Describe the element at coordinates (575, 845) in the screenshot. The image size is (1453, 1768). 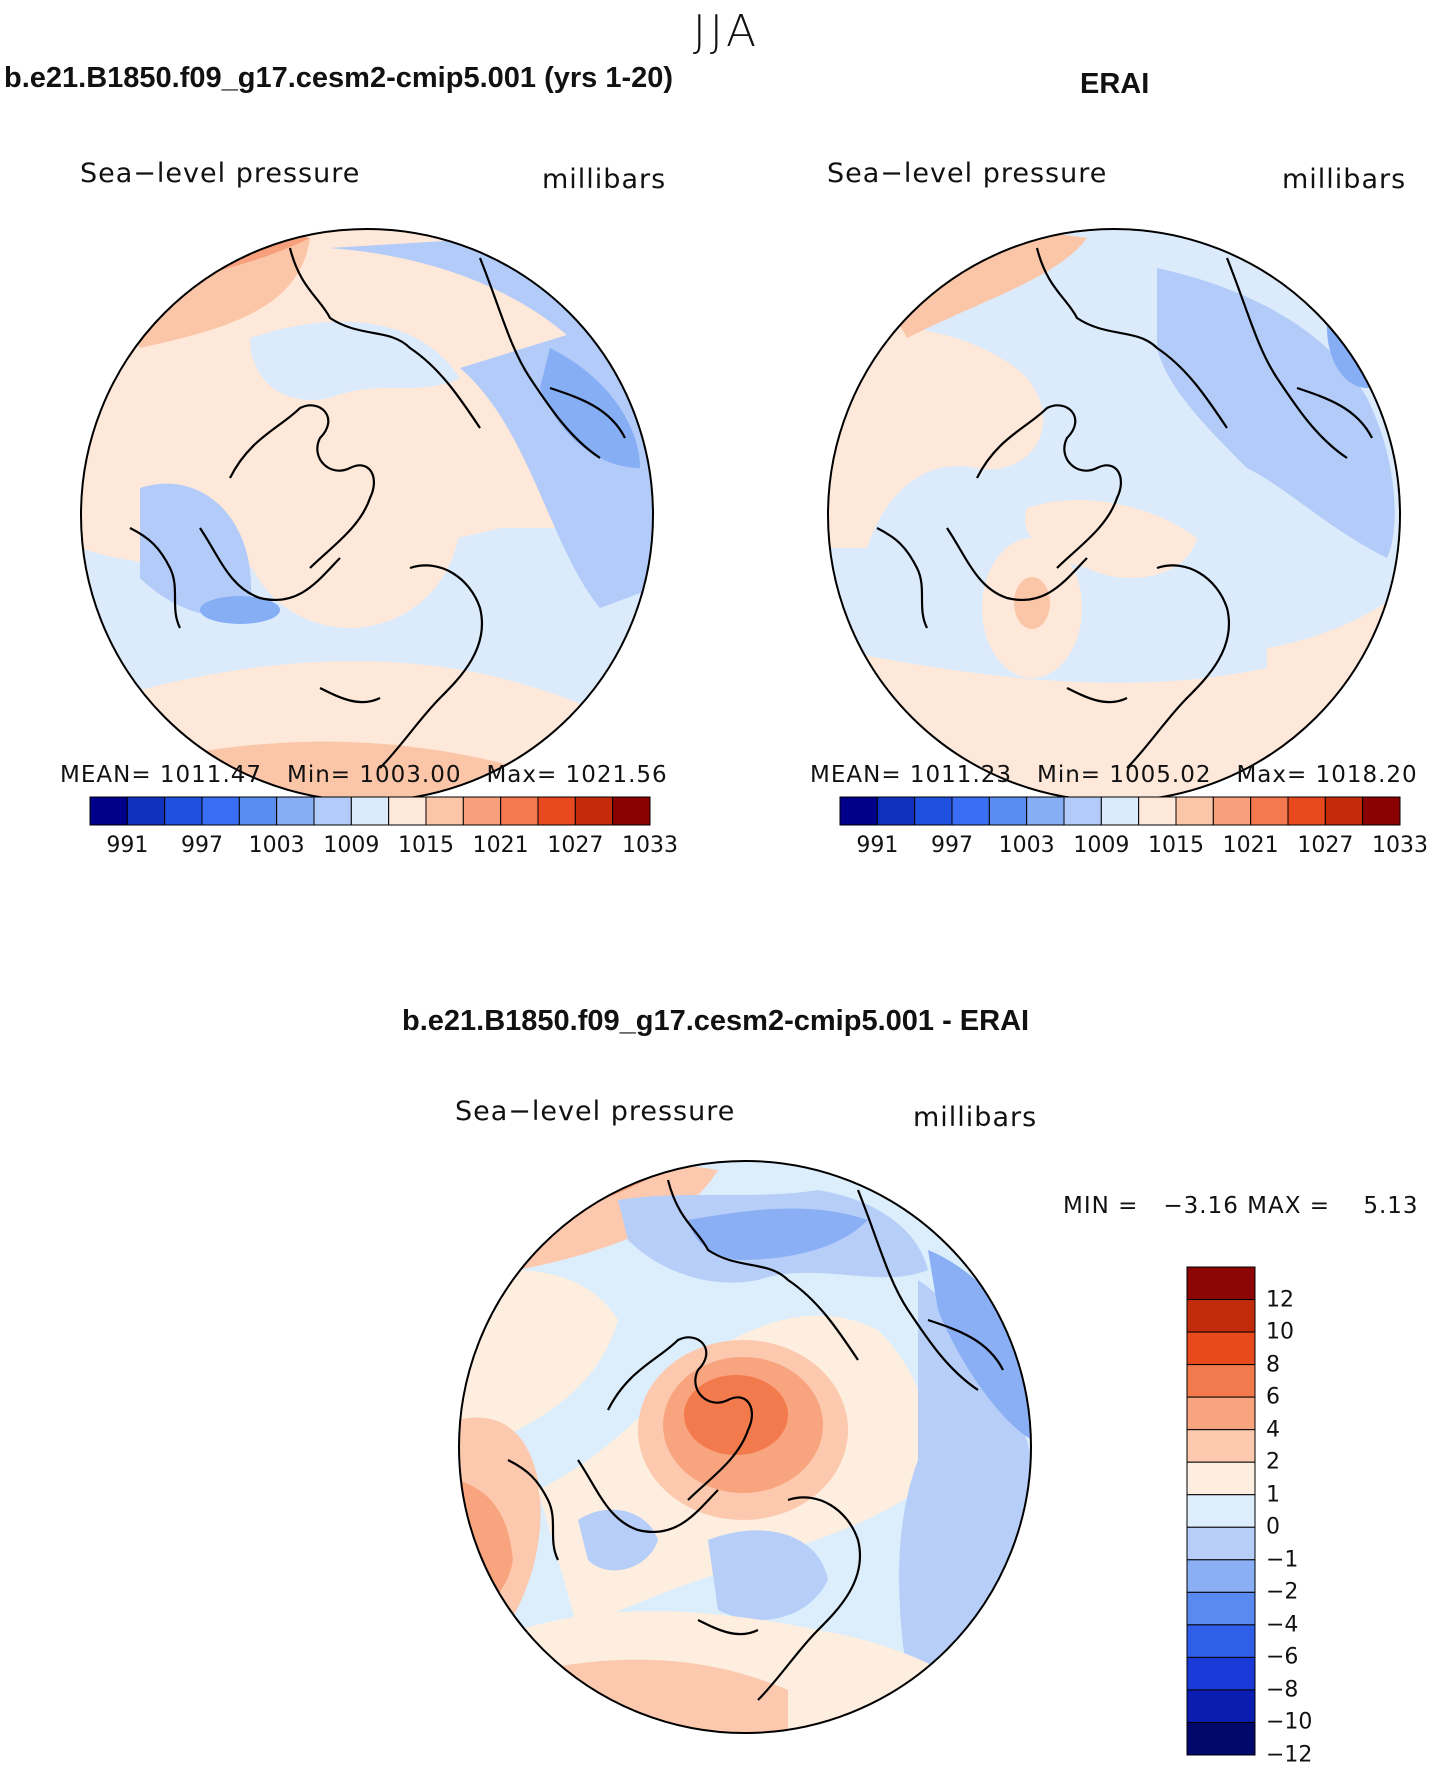
I see `model-colorbar-tick-label: 1027` at that location.